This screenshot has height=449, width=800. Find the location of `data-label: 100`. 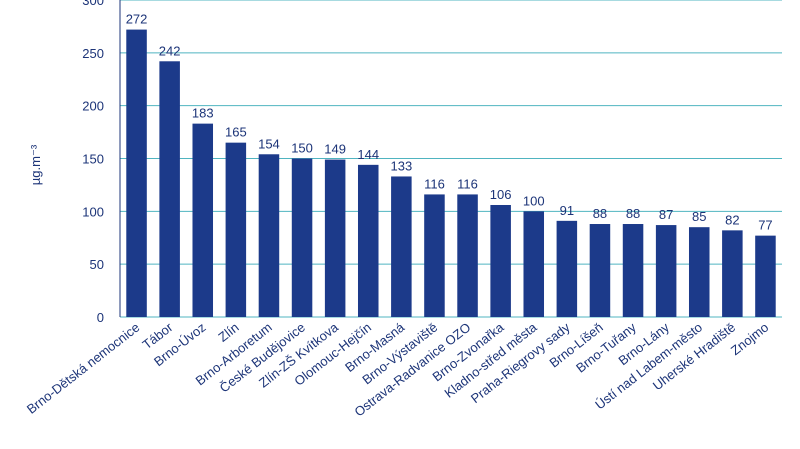

data-label: 100 is located at coordinates (534, 200).